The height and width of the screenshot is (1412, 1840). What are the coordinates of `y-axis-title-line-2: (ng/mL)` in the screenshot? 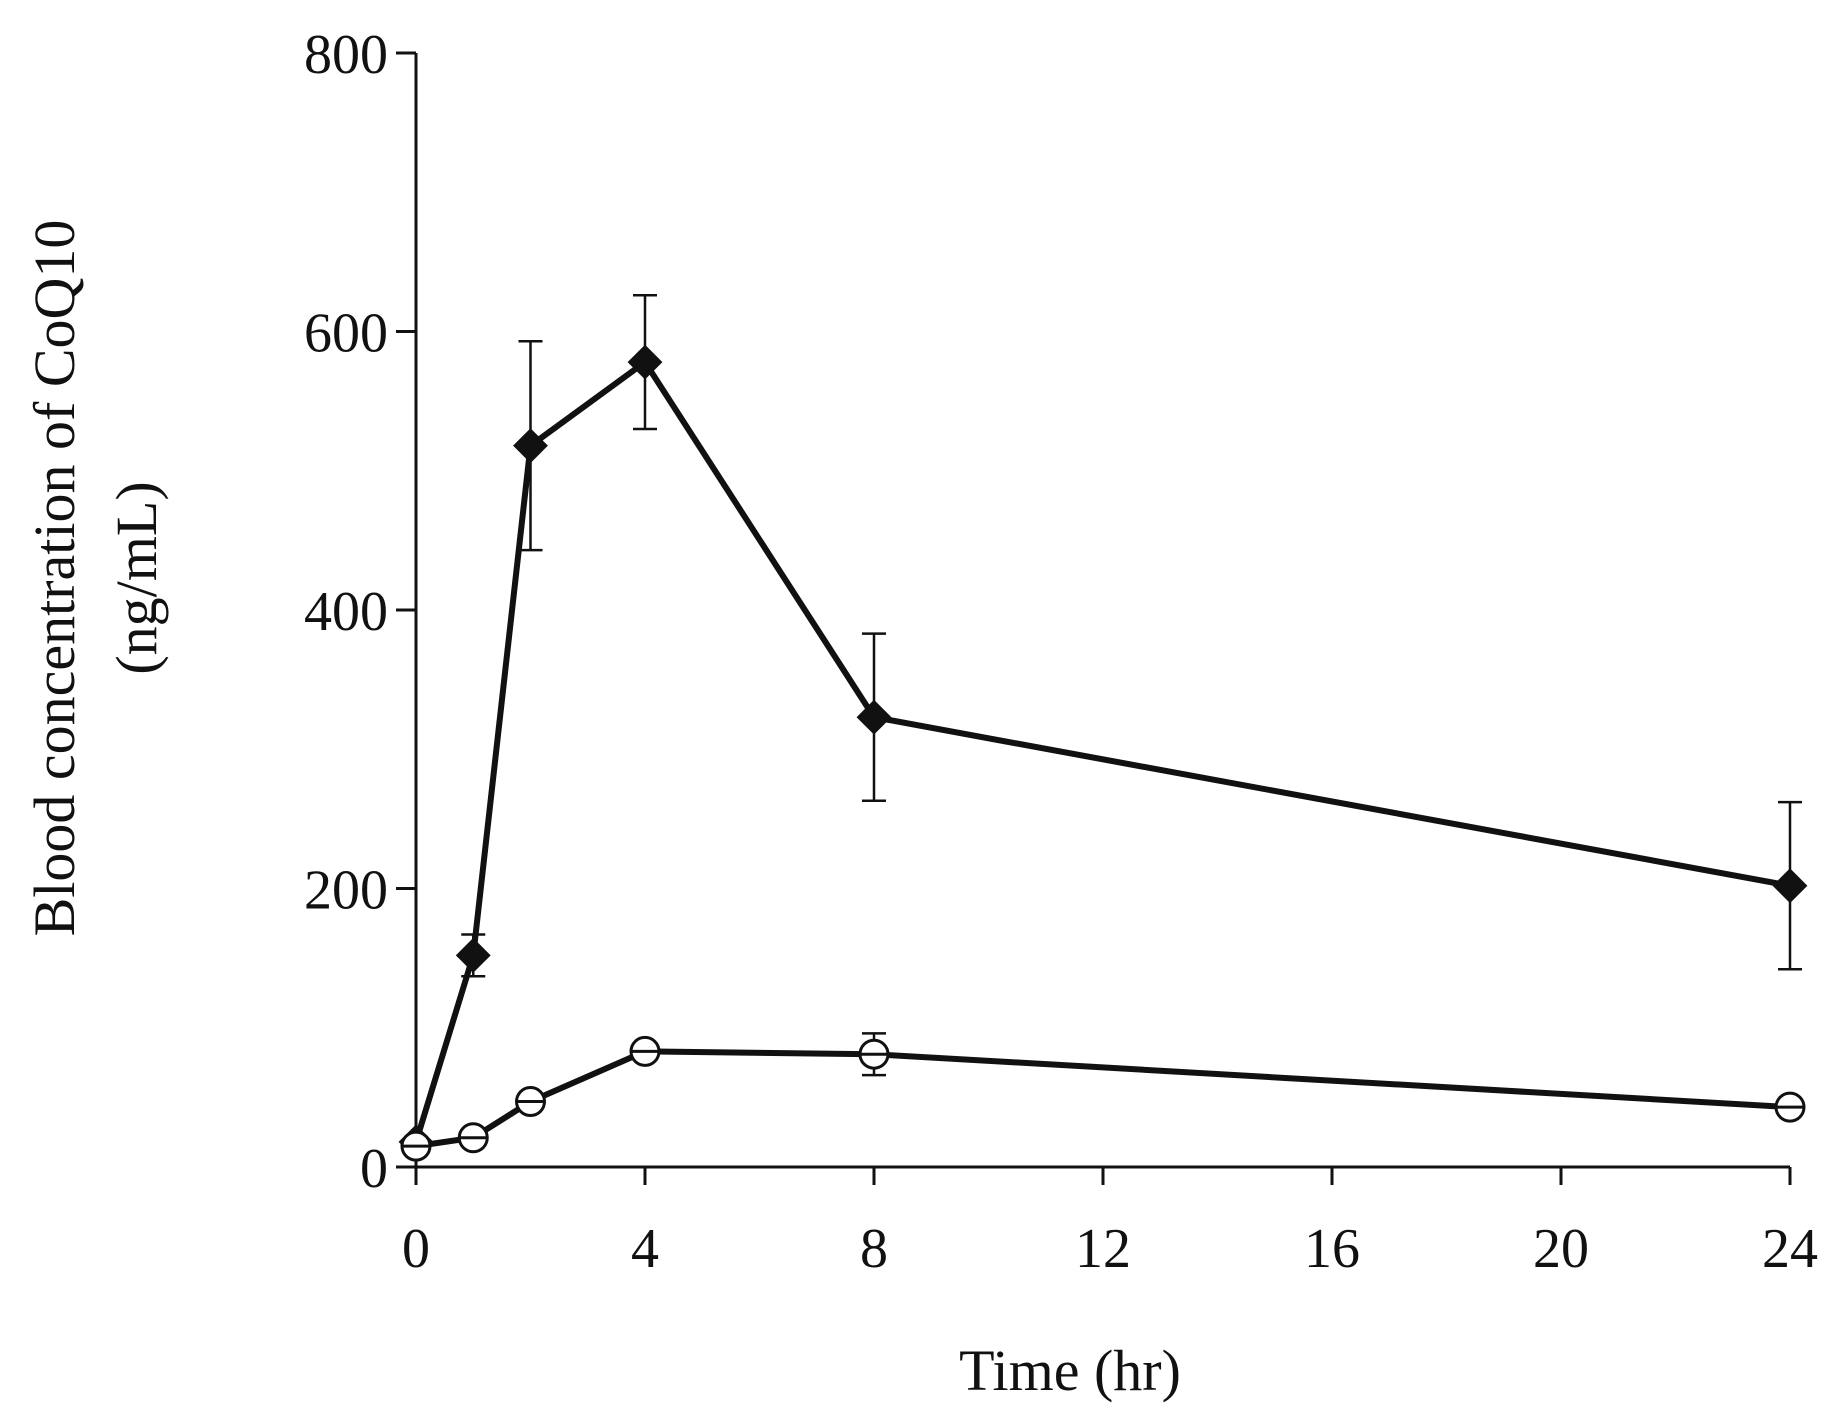 It's located at (136, 577).